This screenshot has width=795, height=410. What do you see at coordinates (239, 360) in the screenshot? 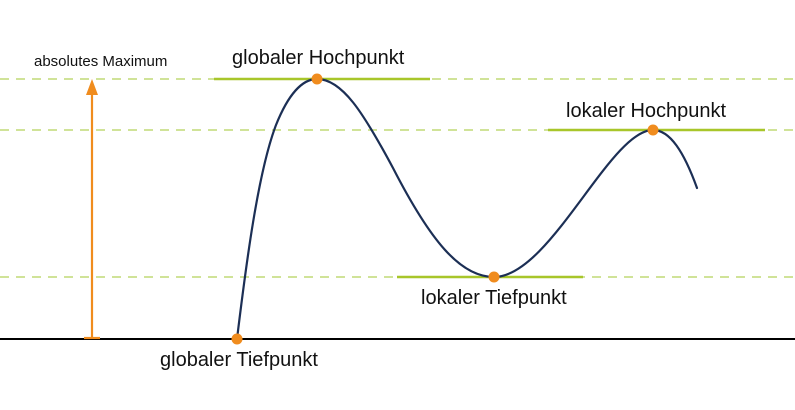
I see `label-global-minimum: globaler Tiefpunkt` at bounding box center [239, 360].